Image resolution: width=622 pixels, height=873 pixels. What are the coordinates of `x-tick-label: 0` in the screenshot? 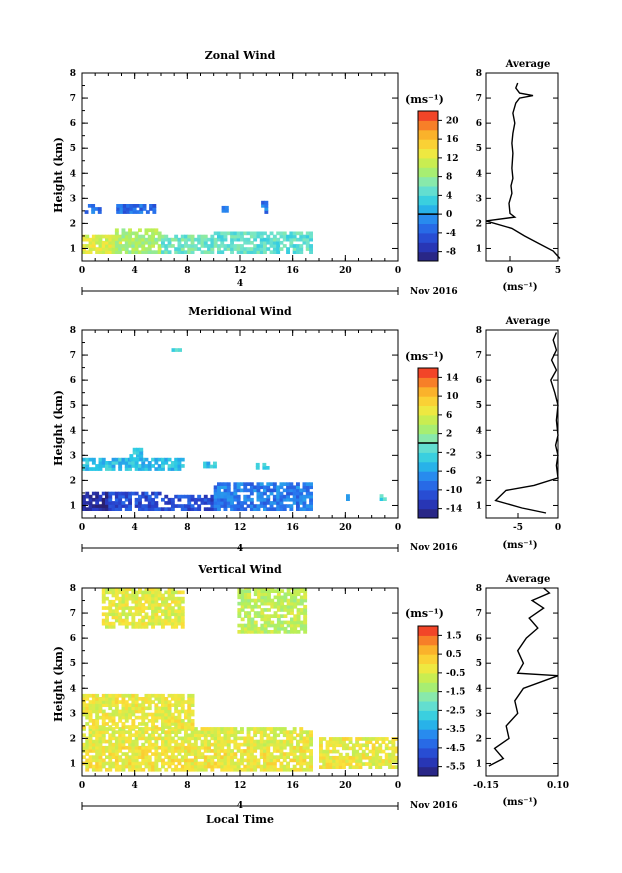 It's located at (398, 271).